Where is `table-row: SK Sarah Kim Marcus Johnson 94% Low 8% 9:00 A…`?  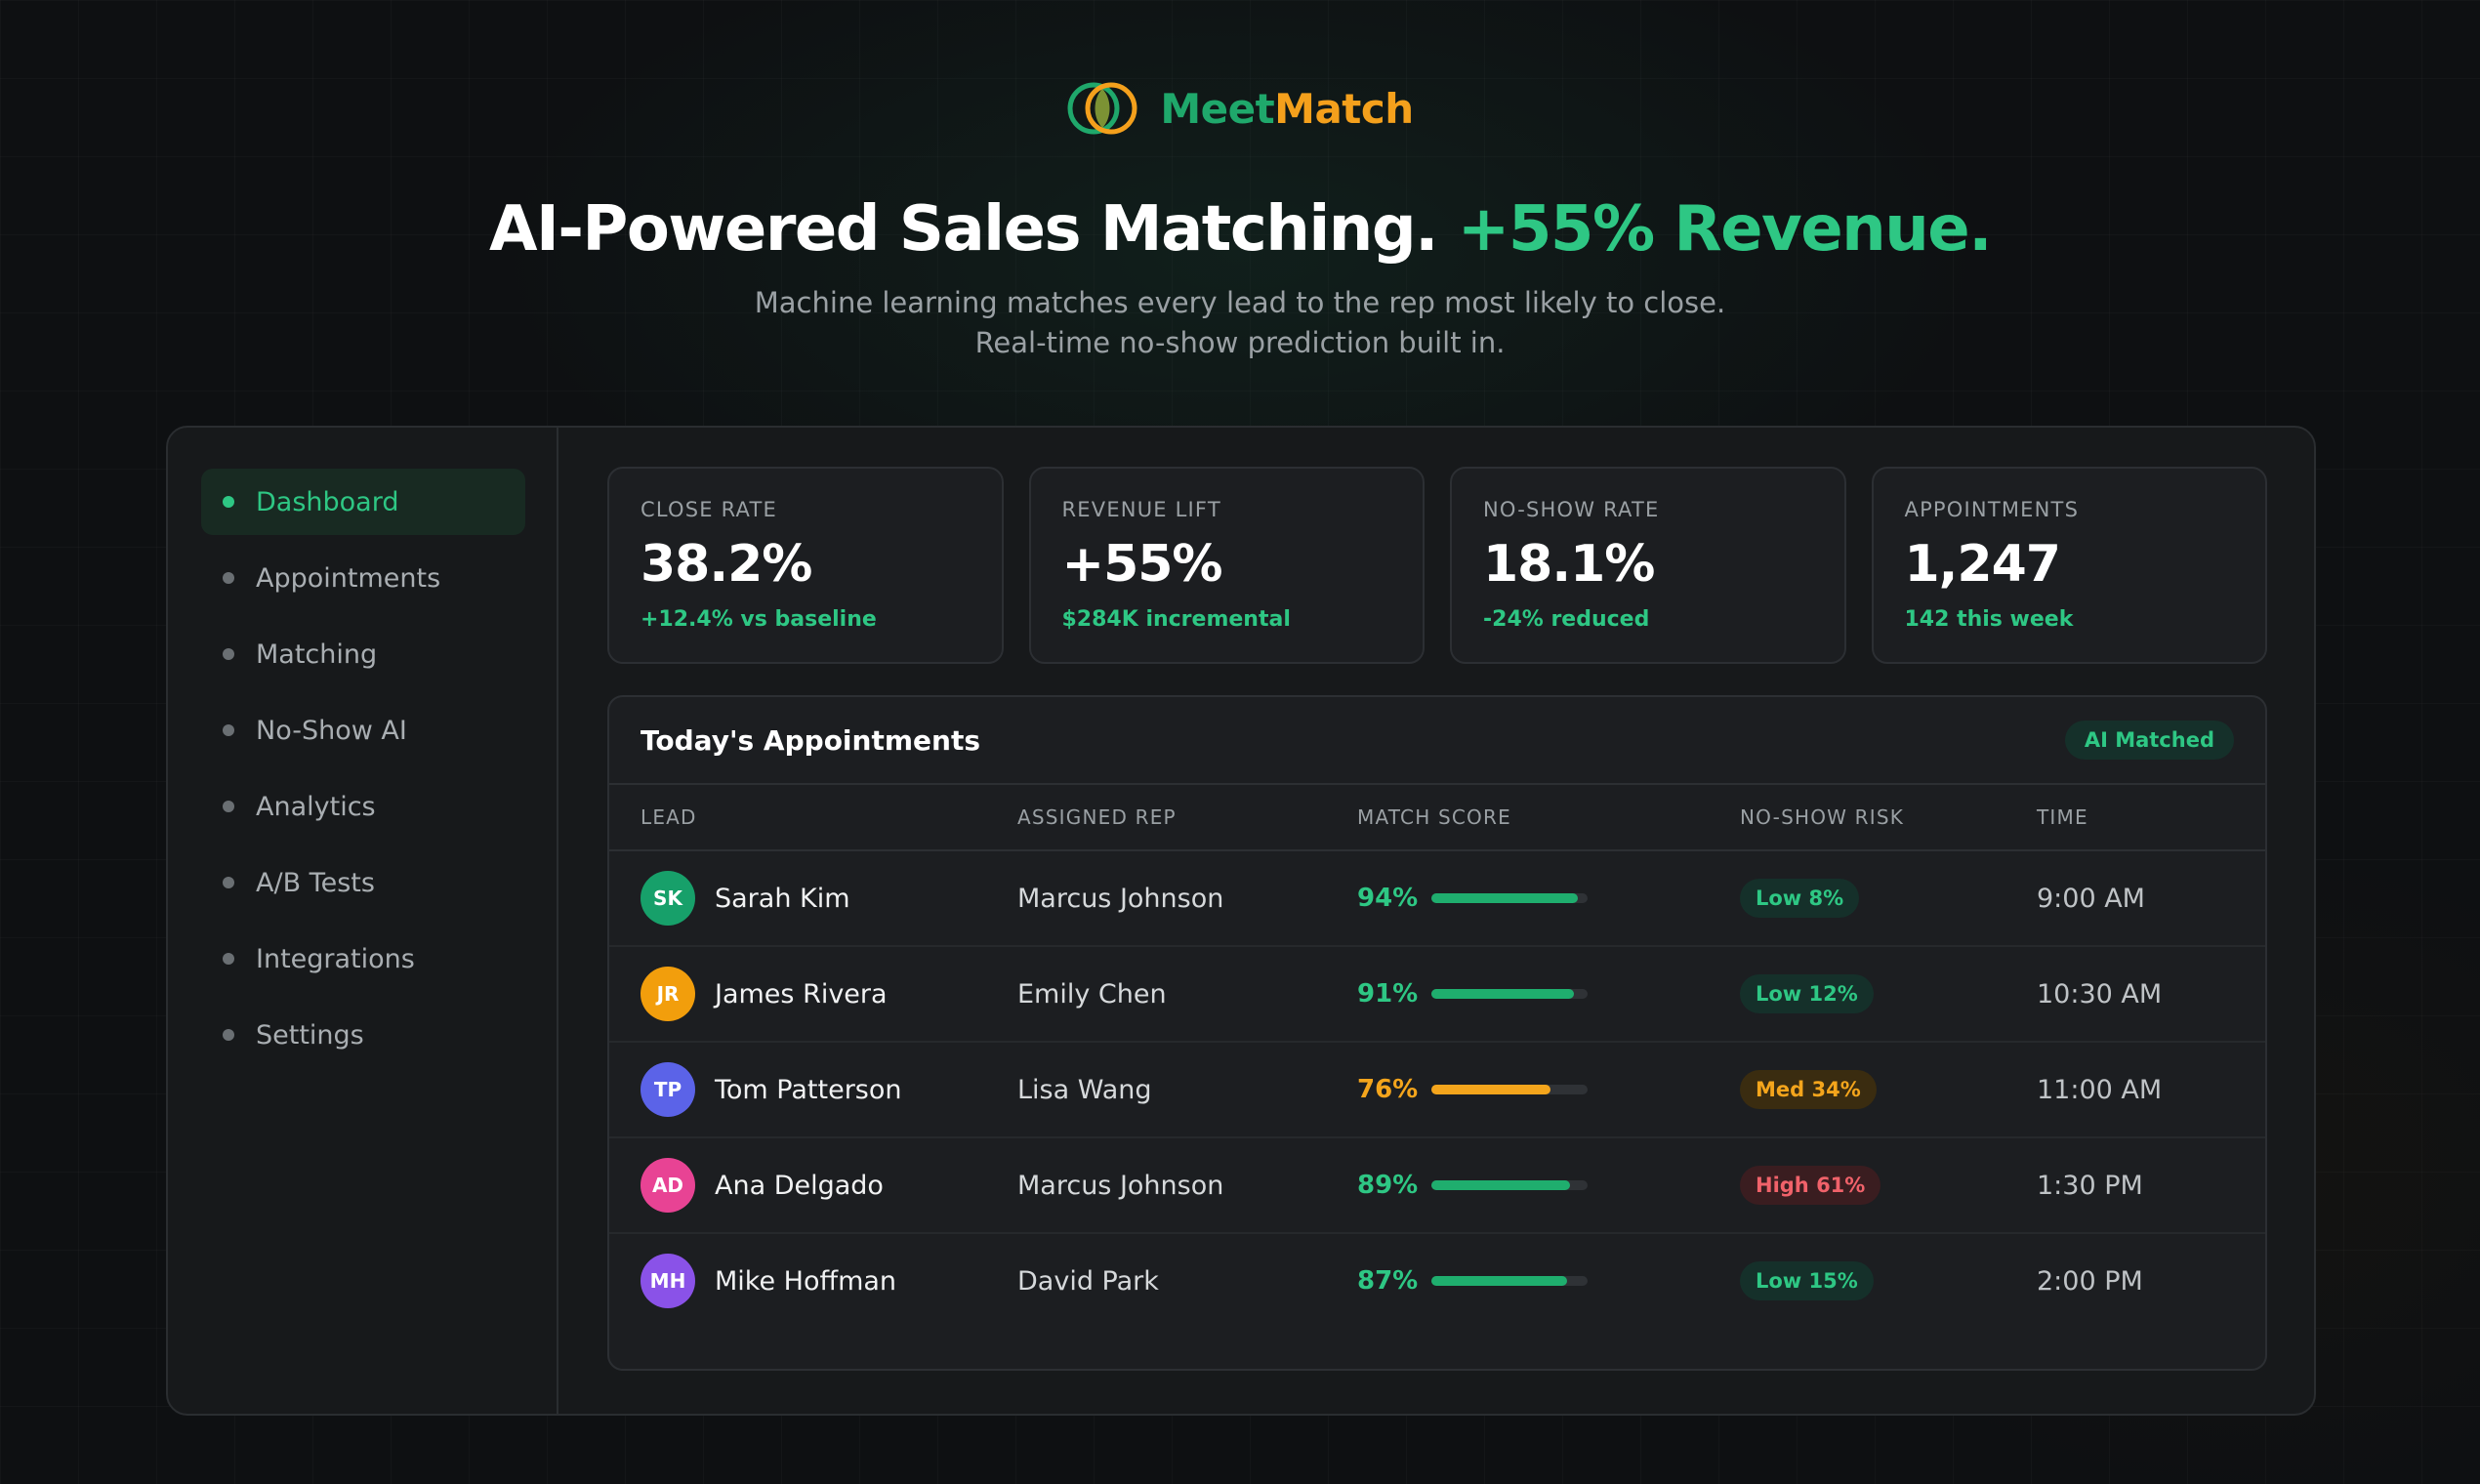 table-row: SK Sarah Kim Marcus Johnson 94% Low 8% 9:00 A… is located at coordinates (1437, 899).